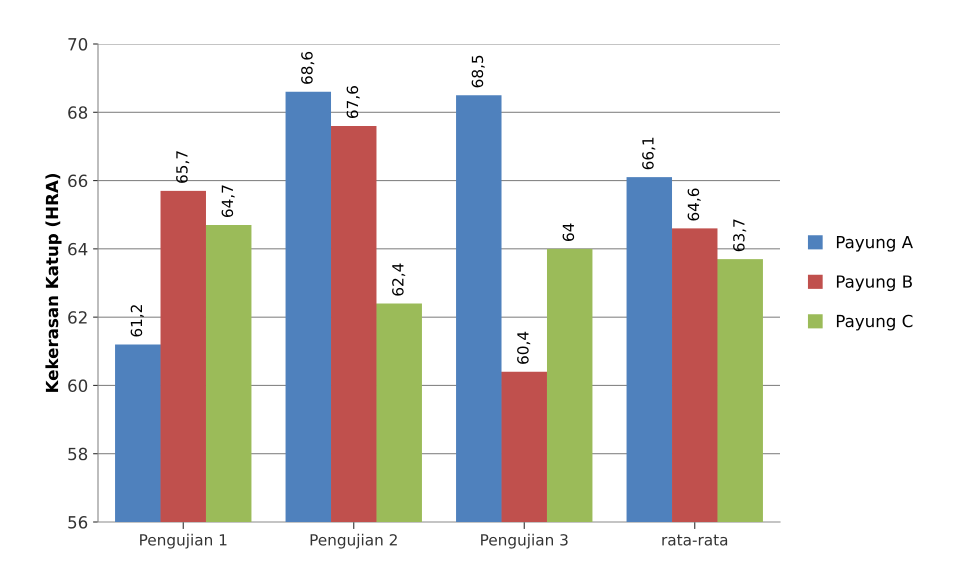 The height and width of the screenshot is (583, 958). What do you see at coordinates (78, 44) in the screenshot?
I see `y-tick-label: 70` at bounding box center [78, 44].